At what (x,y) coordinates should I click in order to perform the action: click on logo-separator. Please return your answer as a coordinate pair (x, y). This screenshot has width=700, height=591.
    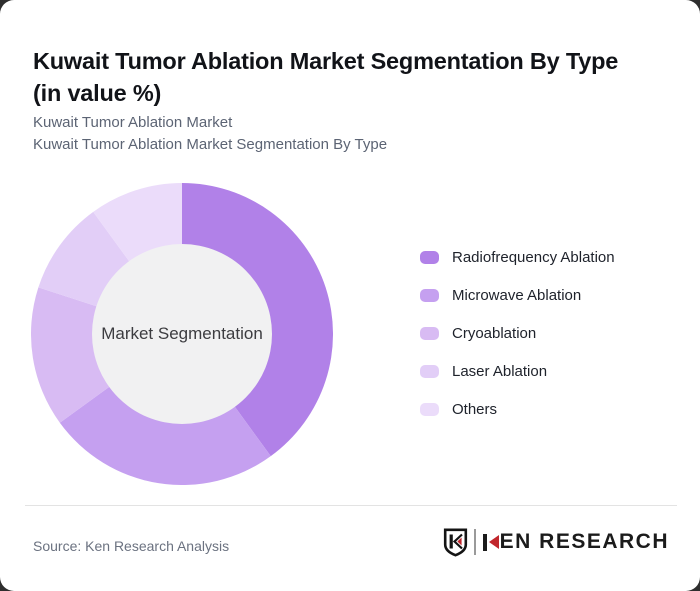
    Looking at the image, I should click on (474, 542).